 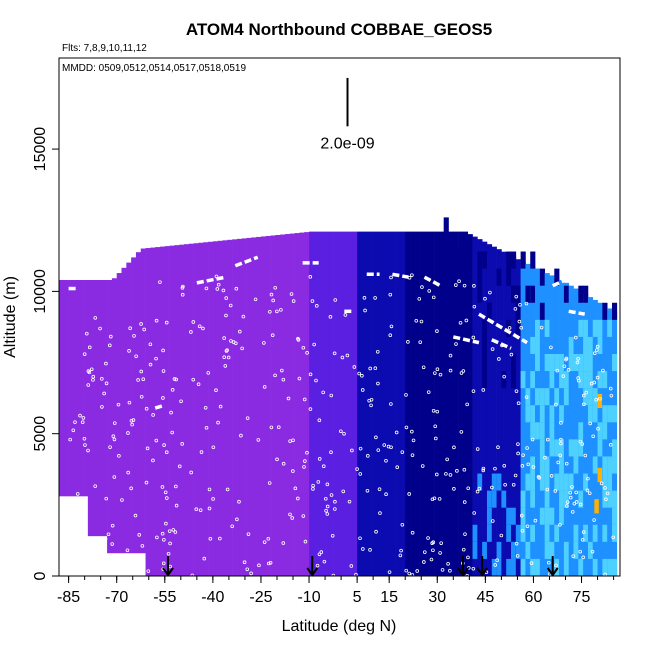 What do you see at coordinates (437, 597) in the screenshot?
I see `x-tick-label: 30` at bounding box center [437, 597].